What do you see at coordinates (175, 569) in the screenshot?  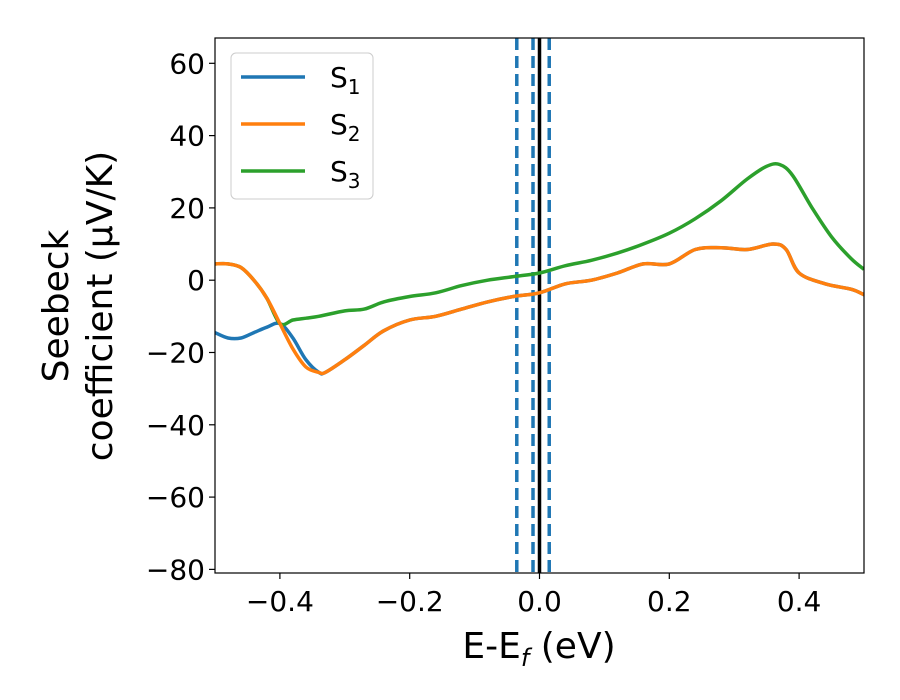 I see `y-tick-label: −80` at bounding box center [175, 569].